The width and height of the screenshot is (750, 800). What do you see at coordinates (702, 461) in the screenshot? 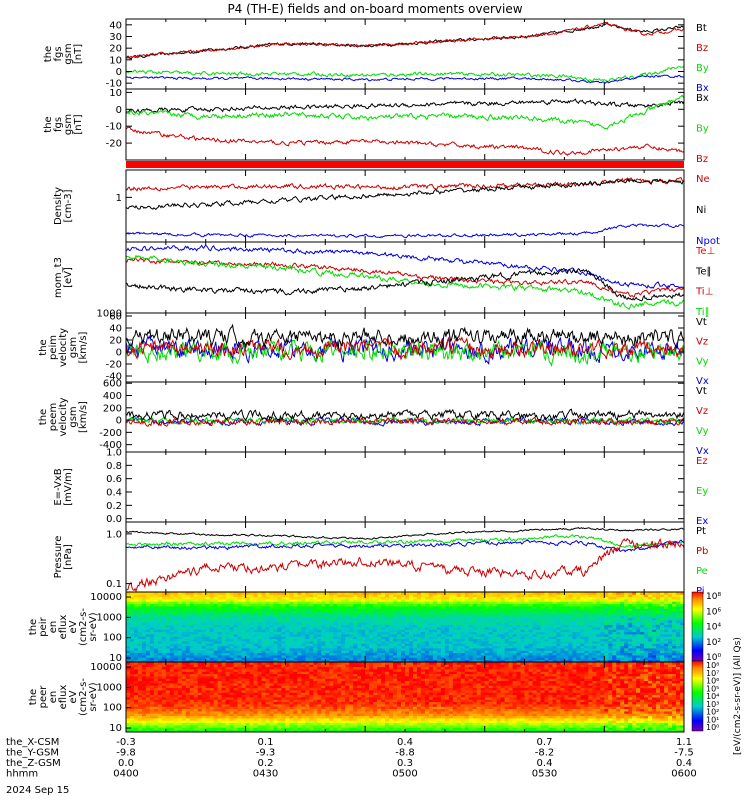
I see `legend-entry-Ez: Ez` at bounding box center [702, 461].